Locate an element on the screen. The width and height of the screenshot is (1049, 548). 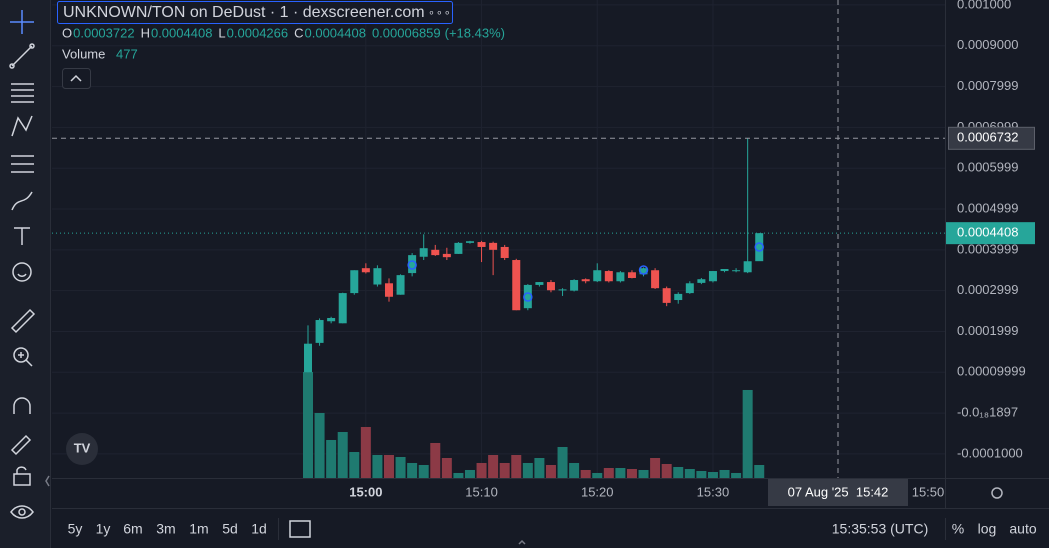
last-price-label: 0.0004408 is located at coordinates (987, 232).